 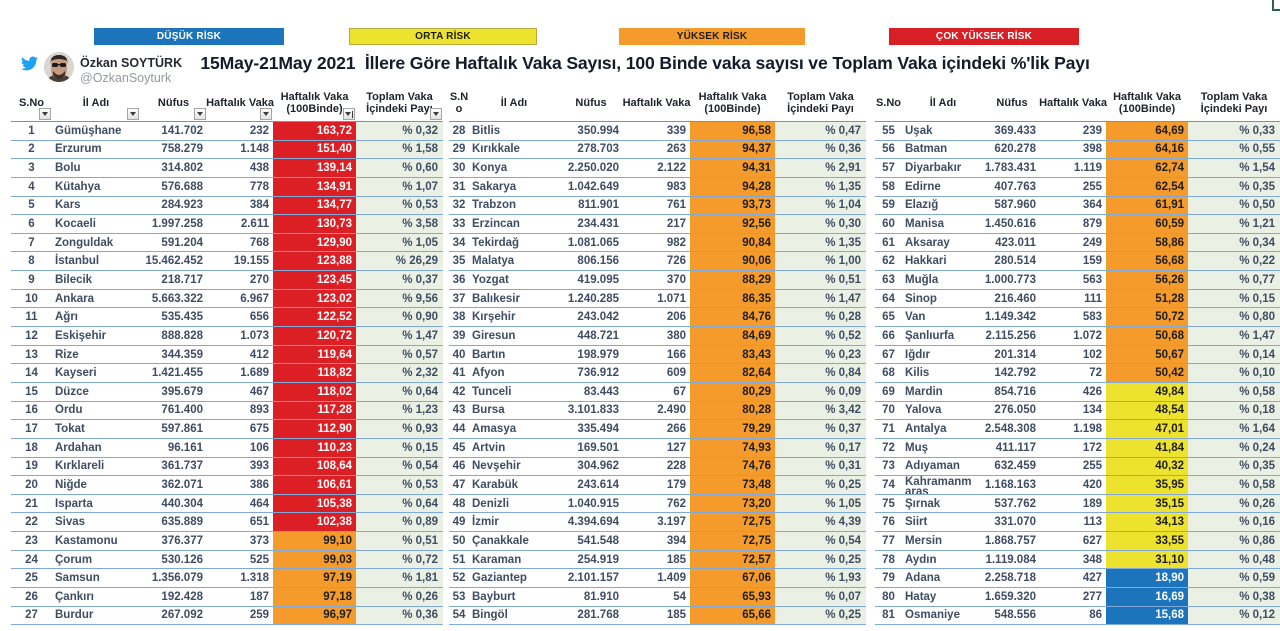 I want to click on cell-haftalik-vaka: 19.155, so click(x=240, y=262).